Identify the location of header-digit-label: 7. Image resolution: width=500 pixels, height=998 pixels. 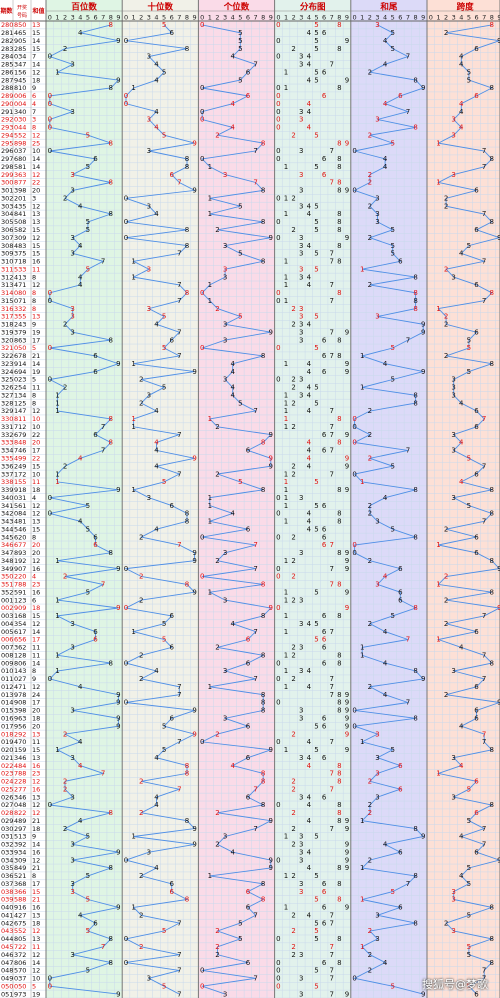
(408, 18).